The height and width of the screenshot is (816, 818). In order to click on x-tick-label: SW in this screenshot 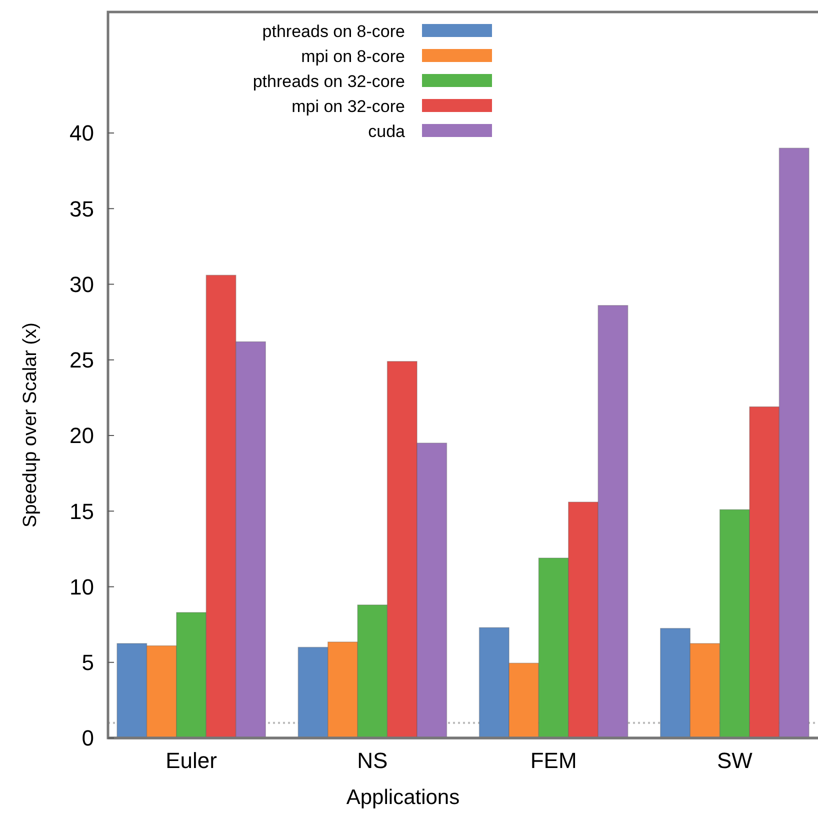, I will do `click(734, 760)`.